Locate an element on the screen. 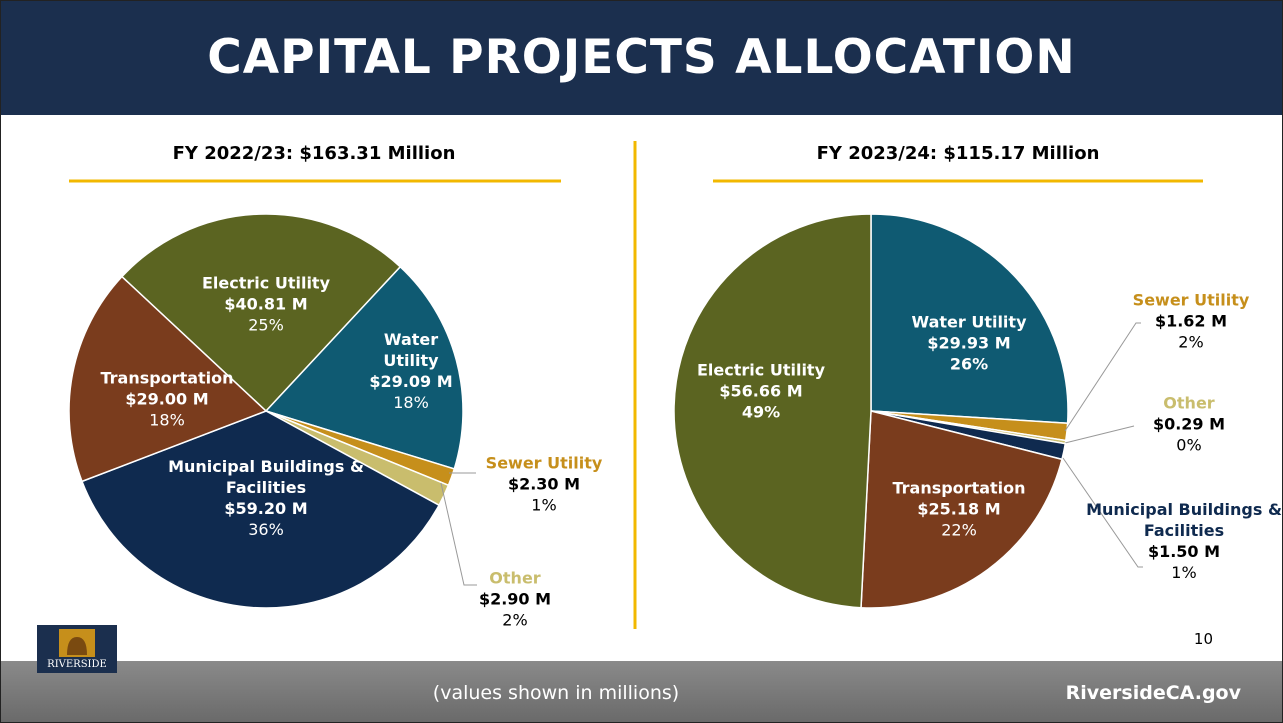 The image size is (1283, 723). data-label: Electric Utility $56.66 M 49% is located at coordinates (761, 391).